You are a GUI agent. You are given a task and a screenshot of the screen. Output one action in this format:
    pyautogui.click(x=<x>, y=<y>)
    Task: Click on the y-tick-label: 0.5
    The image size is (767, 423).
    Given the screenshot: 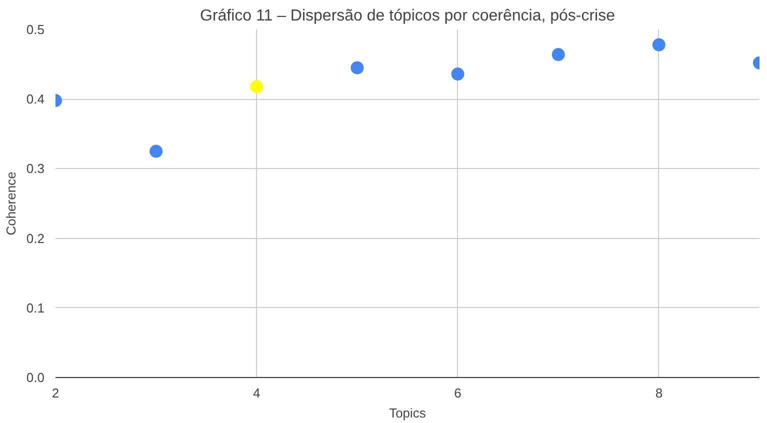 What is the action you would take?
    pyautogui.click(x=35, y=29)
    